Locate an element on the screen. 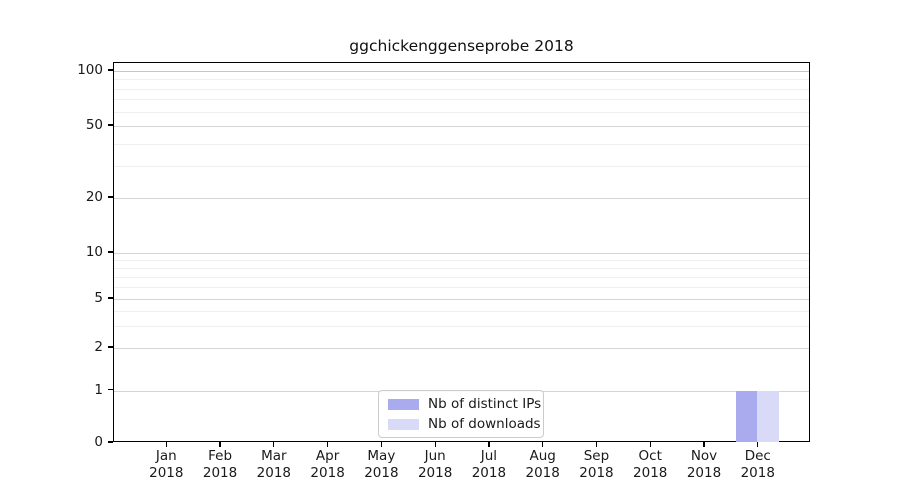 The image size is (900, 500). x-tick-label: Apr 2018 is located at coordinates (328, 465).